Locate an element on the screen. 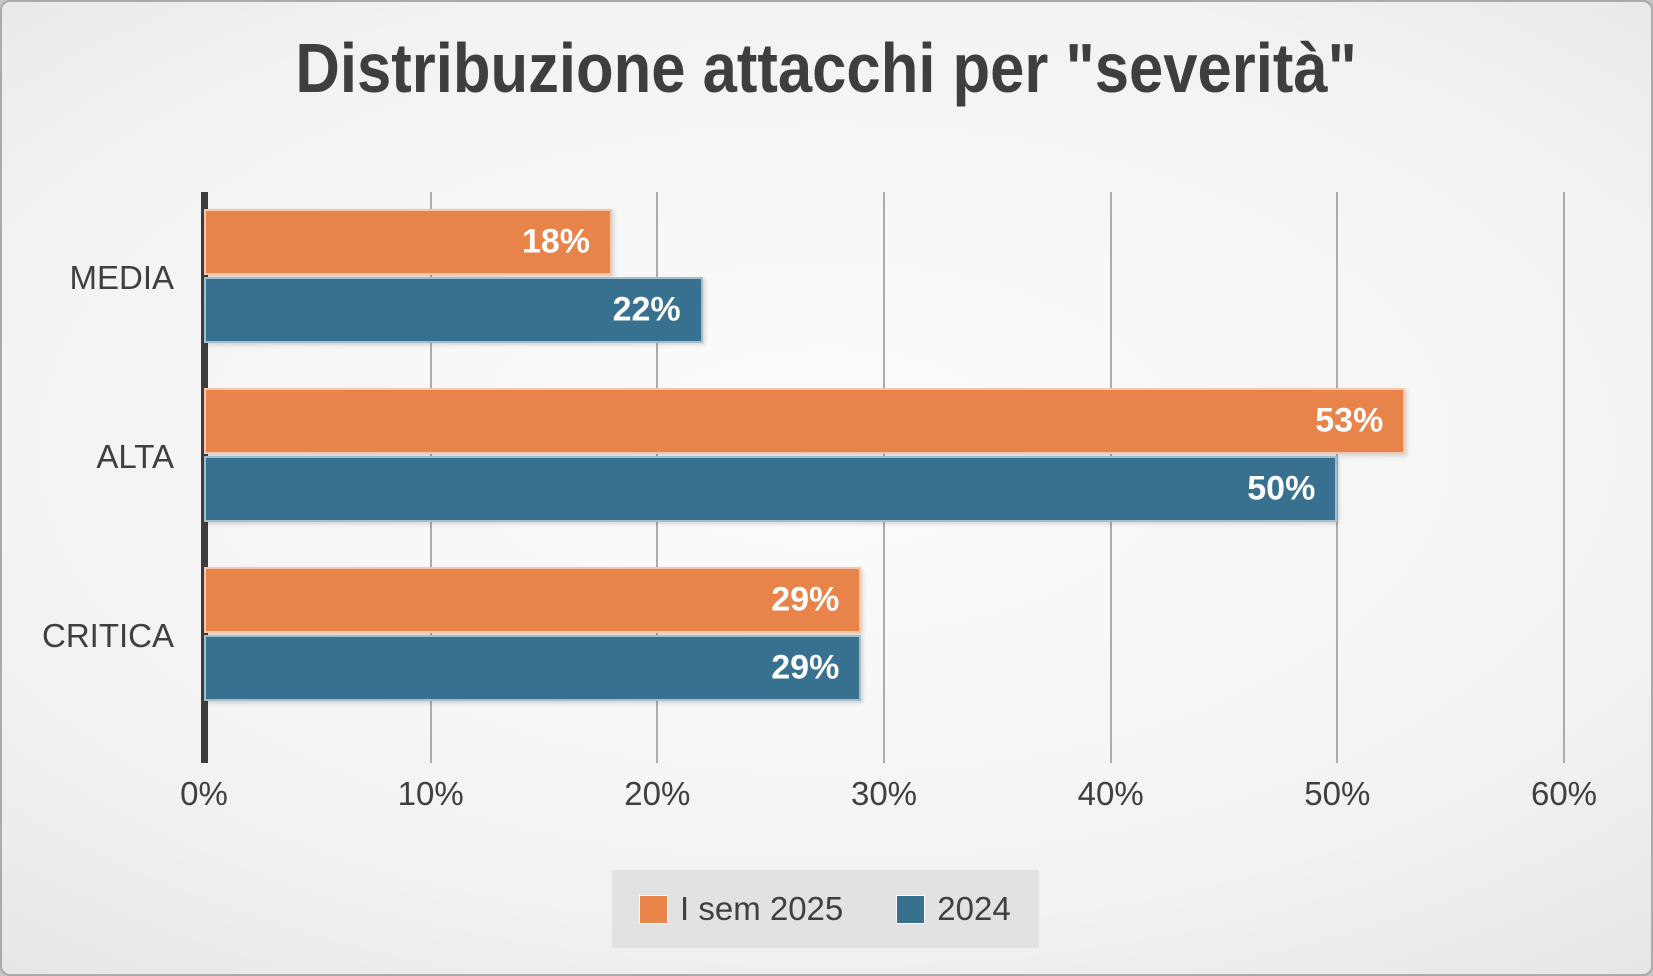  x-tick-label-50%: 50% is located at coordinates (1337, 793).